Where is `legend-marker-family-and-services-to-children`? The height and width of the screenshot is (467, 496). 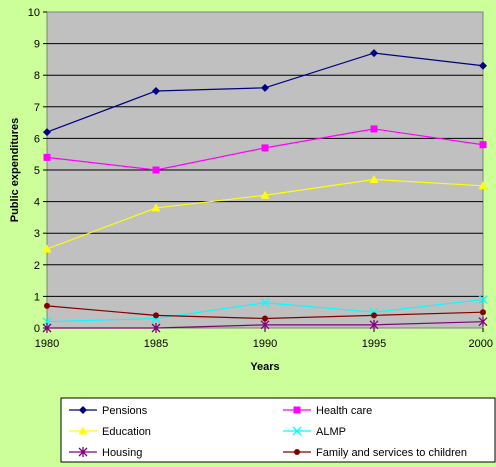 legend-marker-family-and-services-to-children is located at coordinates (297, 452).